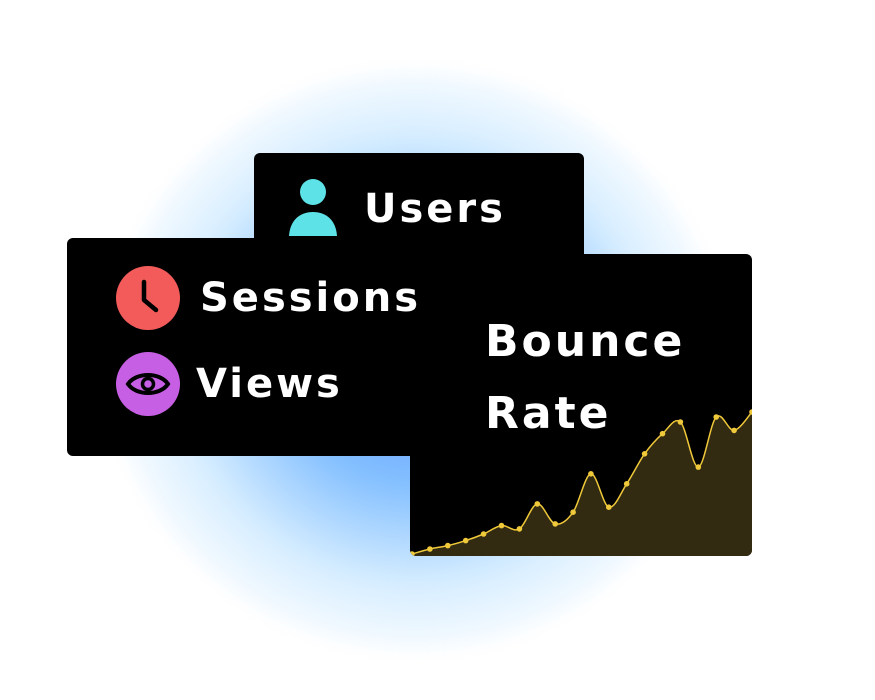 This screenshot has width=875, height=700. Describe the element at coordinates (148, 384) in the screenshot. I see `eye-icon` at that location.